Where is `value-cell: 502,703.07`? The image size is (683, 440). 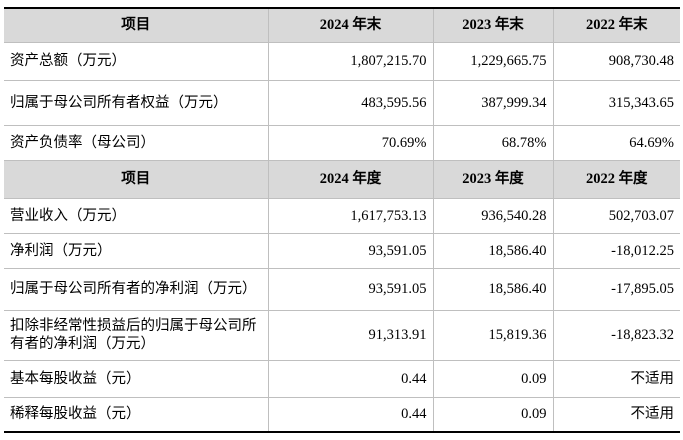 value-cell: 502,703.07 is located at coordinates (616, 215).